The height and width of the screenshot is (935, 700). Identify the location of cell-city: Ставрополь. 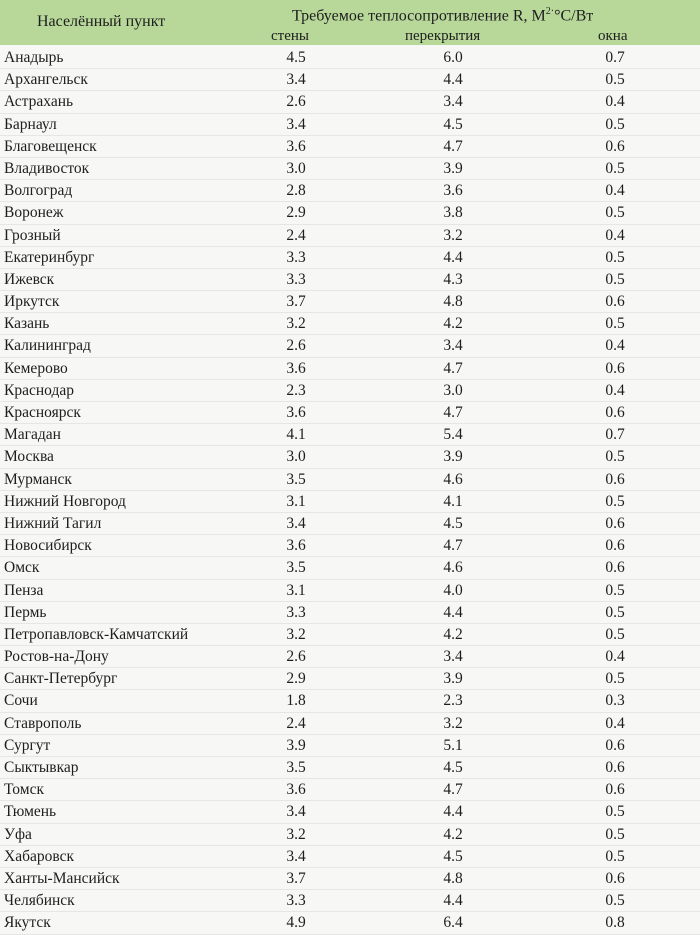
(43, 723).